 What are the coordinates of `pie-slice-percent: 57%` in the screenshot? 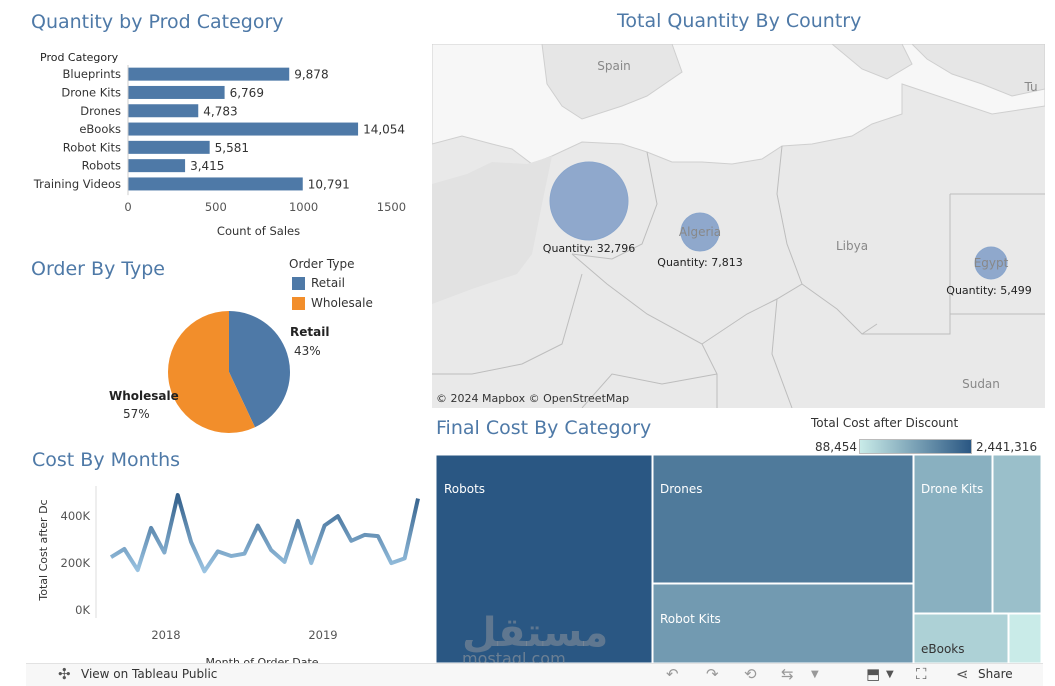 It's located at (136, 414).